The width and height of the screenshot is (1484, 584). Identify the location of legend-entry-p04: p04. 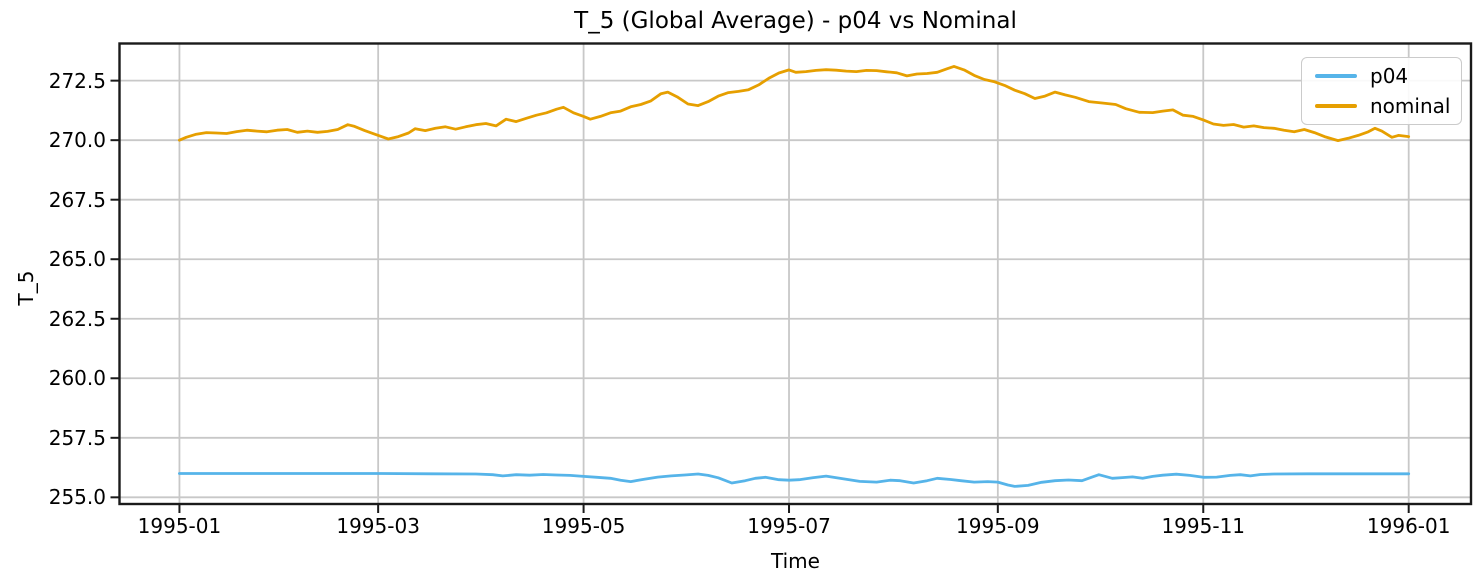
(1381, 76).